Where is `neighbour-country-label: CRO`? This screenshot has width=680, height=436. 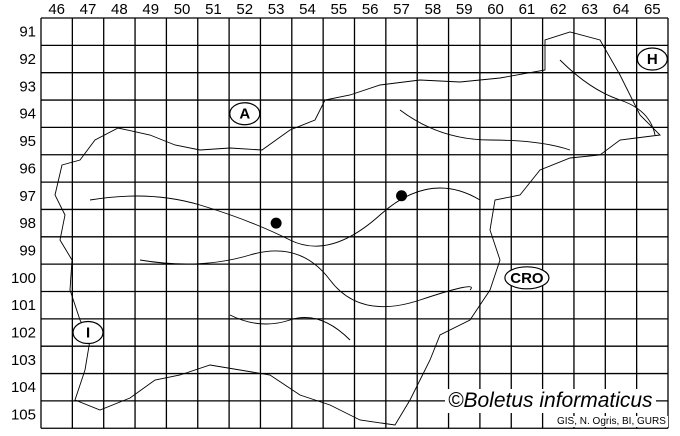 neighbour-country-label: CRO is located at coordinates (527, 278).